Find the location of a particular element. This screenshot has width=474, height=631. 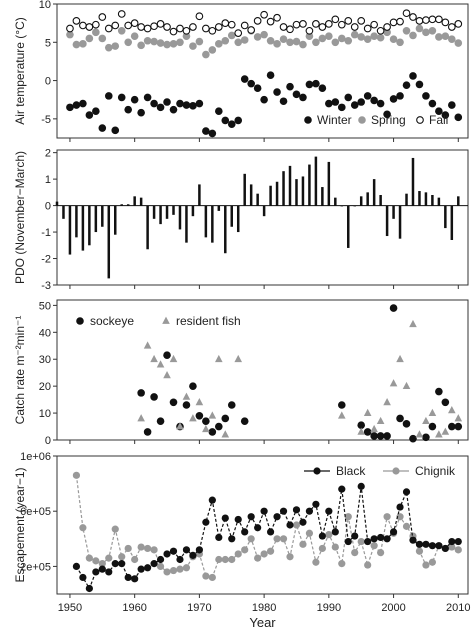

x-tick-label: 2000 is located at coordinates (393, 608).